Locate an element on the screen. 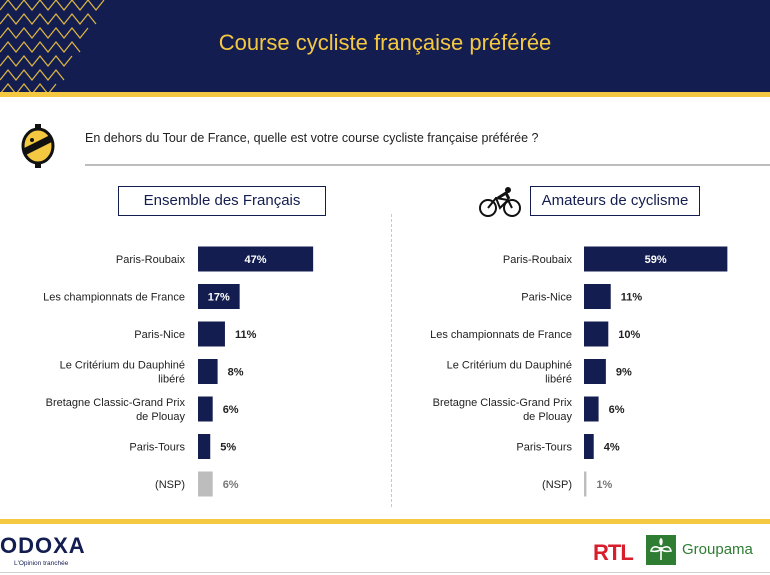  group-title-cycling-fans: Amateurs de cyclisme is located at coordinates (615, 201).